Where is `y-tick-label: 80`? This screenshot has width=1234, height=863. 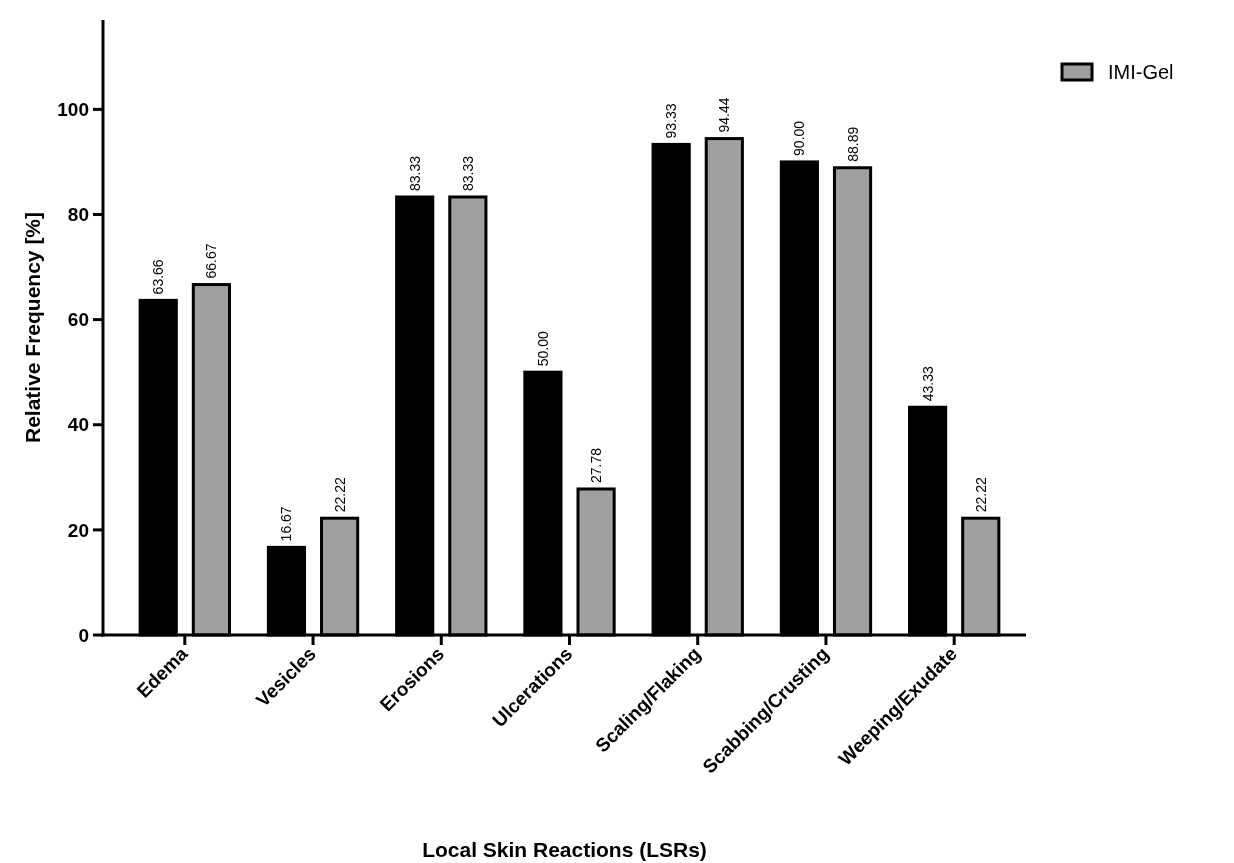
y-tick-label: 80 is located at coordinates (78, 215).